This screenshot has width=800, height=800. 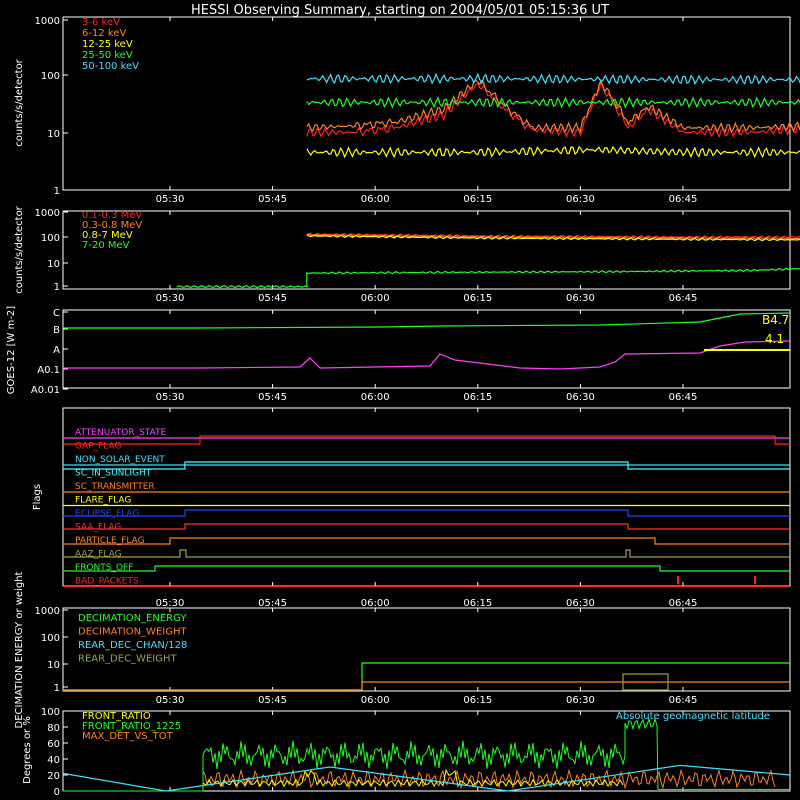 I want to click on goes-annotation: B4.7, so click(x=775, y=320).